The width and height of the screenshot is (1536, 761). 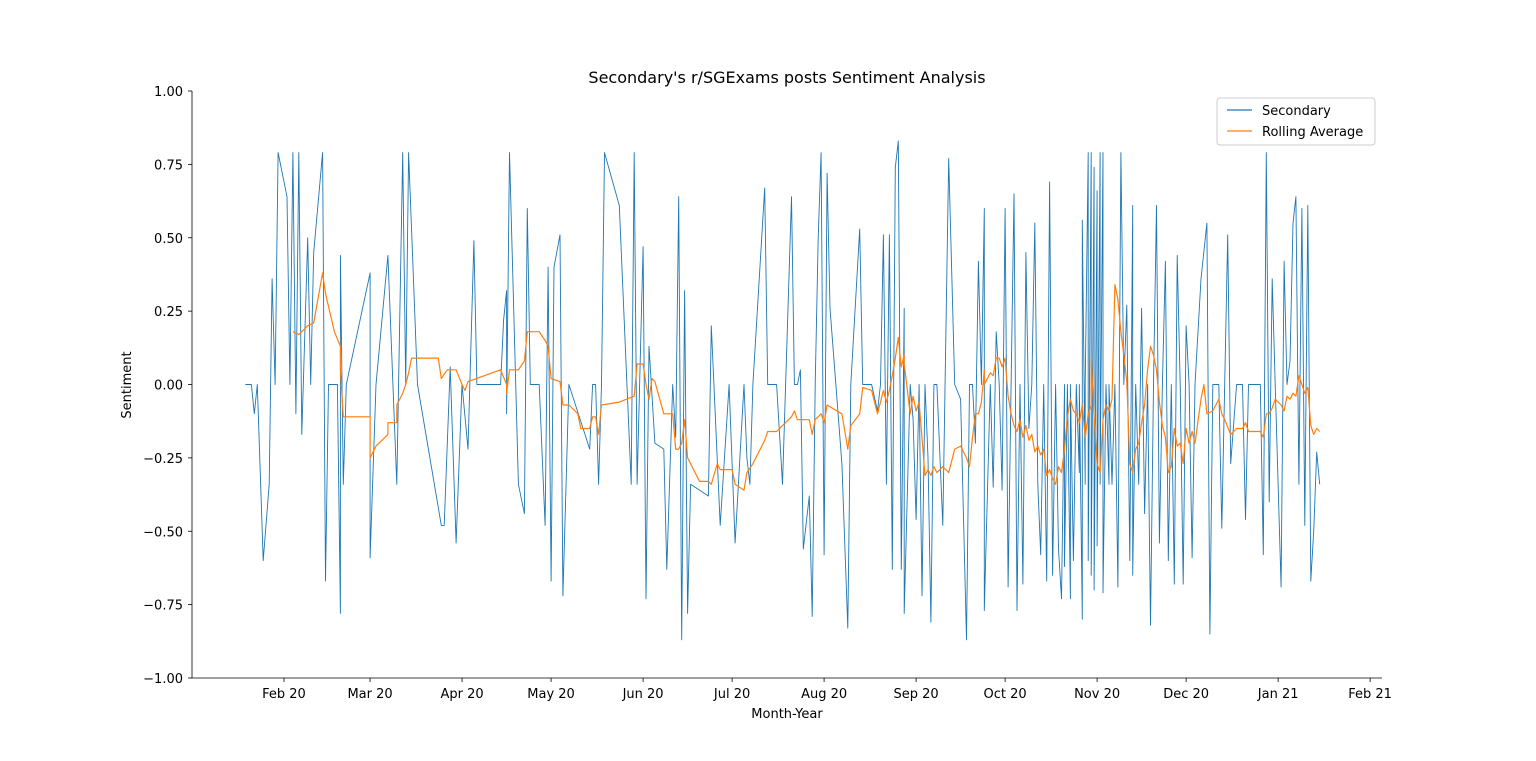 I want to click on x-tick-label: Feb 21, so click(x=1370, y=694).